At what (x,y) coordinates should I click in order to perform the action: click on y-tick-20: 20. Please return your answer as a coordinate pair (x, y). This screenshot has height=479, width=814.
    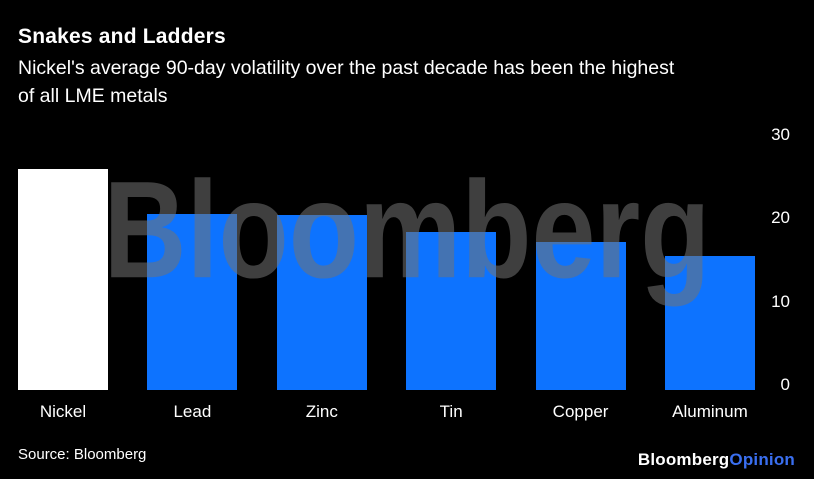
    Looking at the image, I should click on (780, 218).